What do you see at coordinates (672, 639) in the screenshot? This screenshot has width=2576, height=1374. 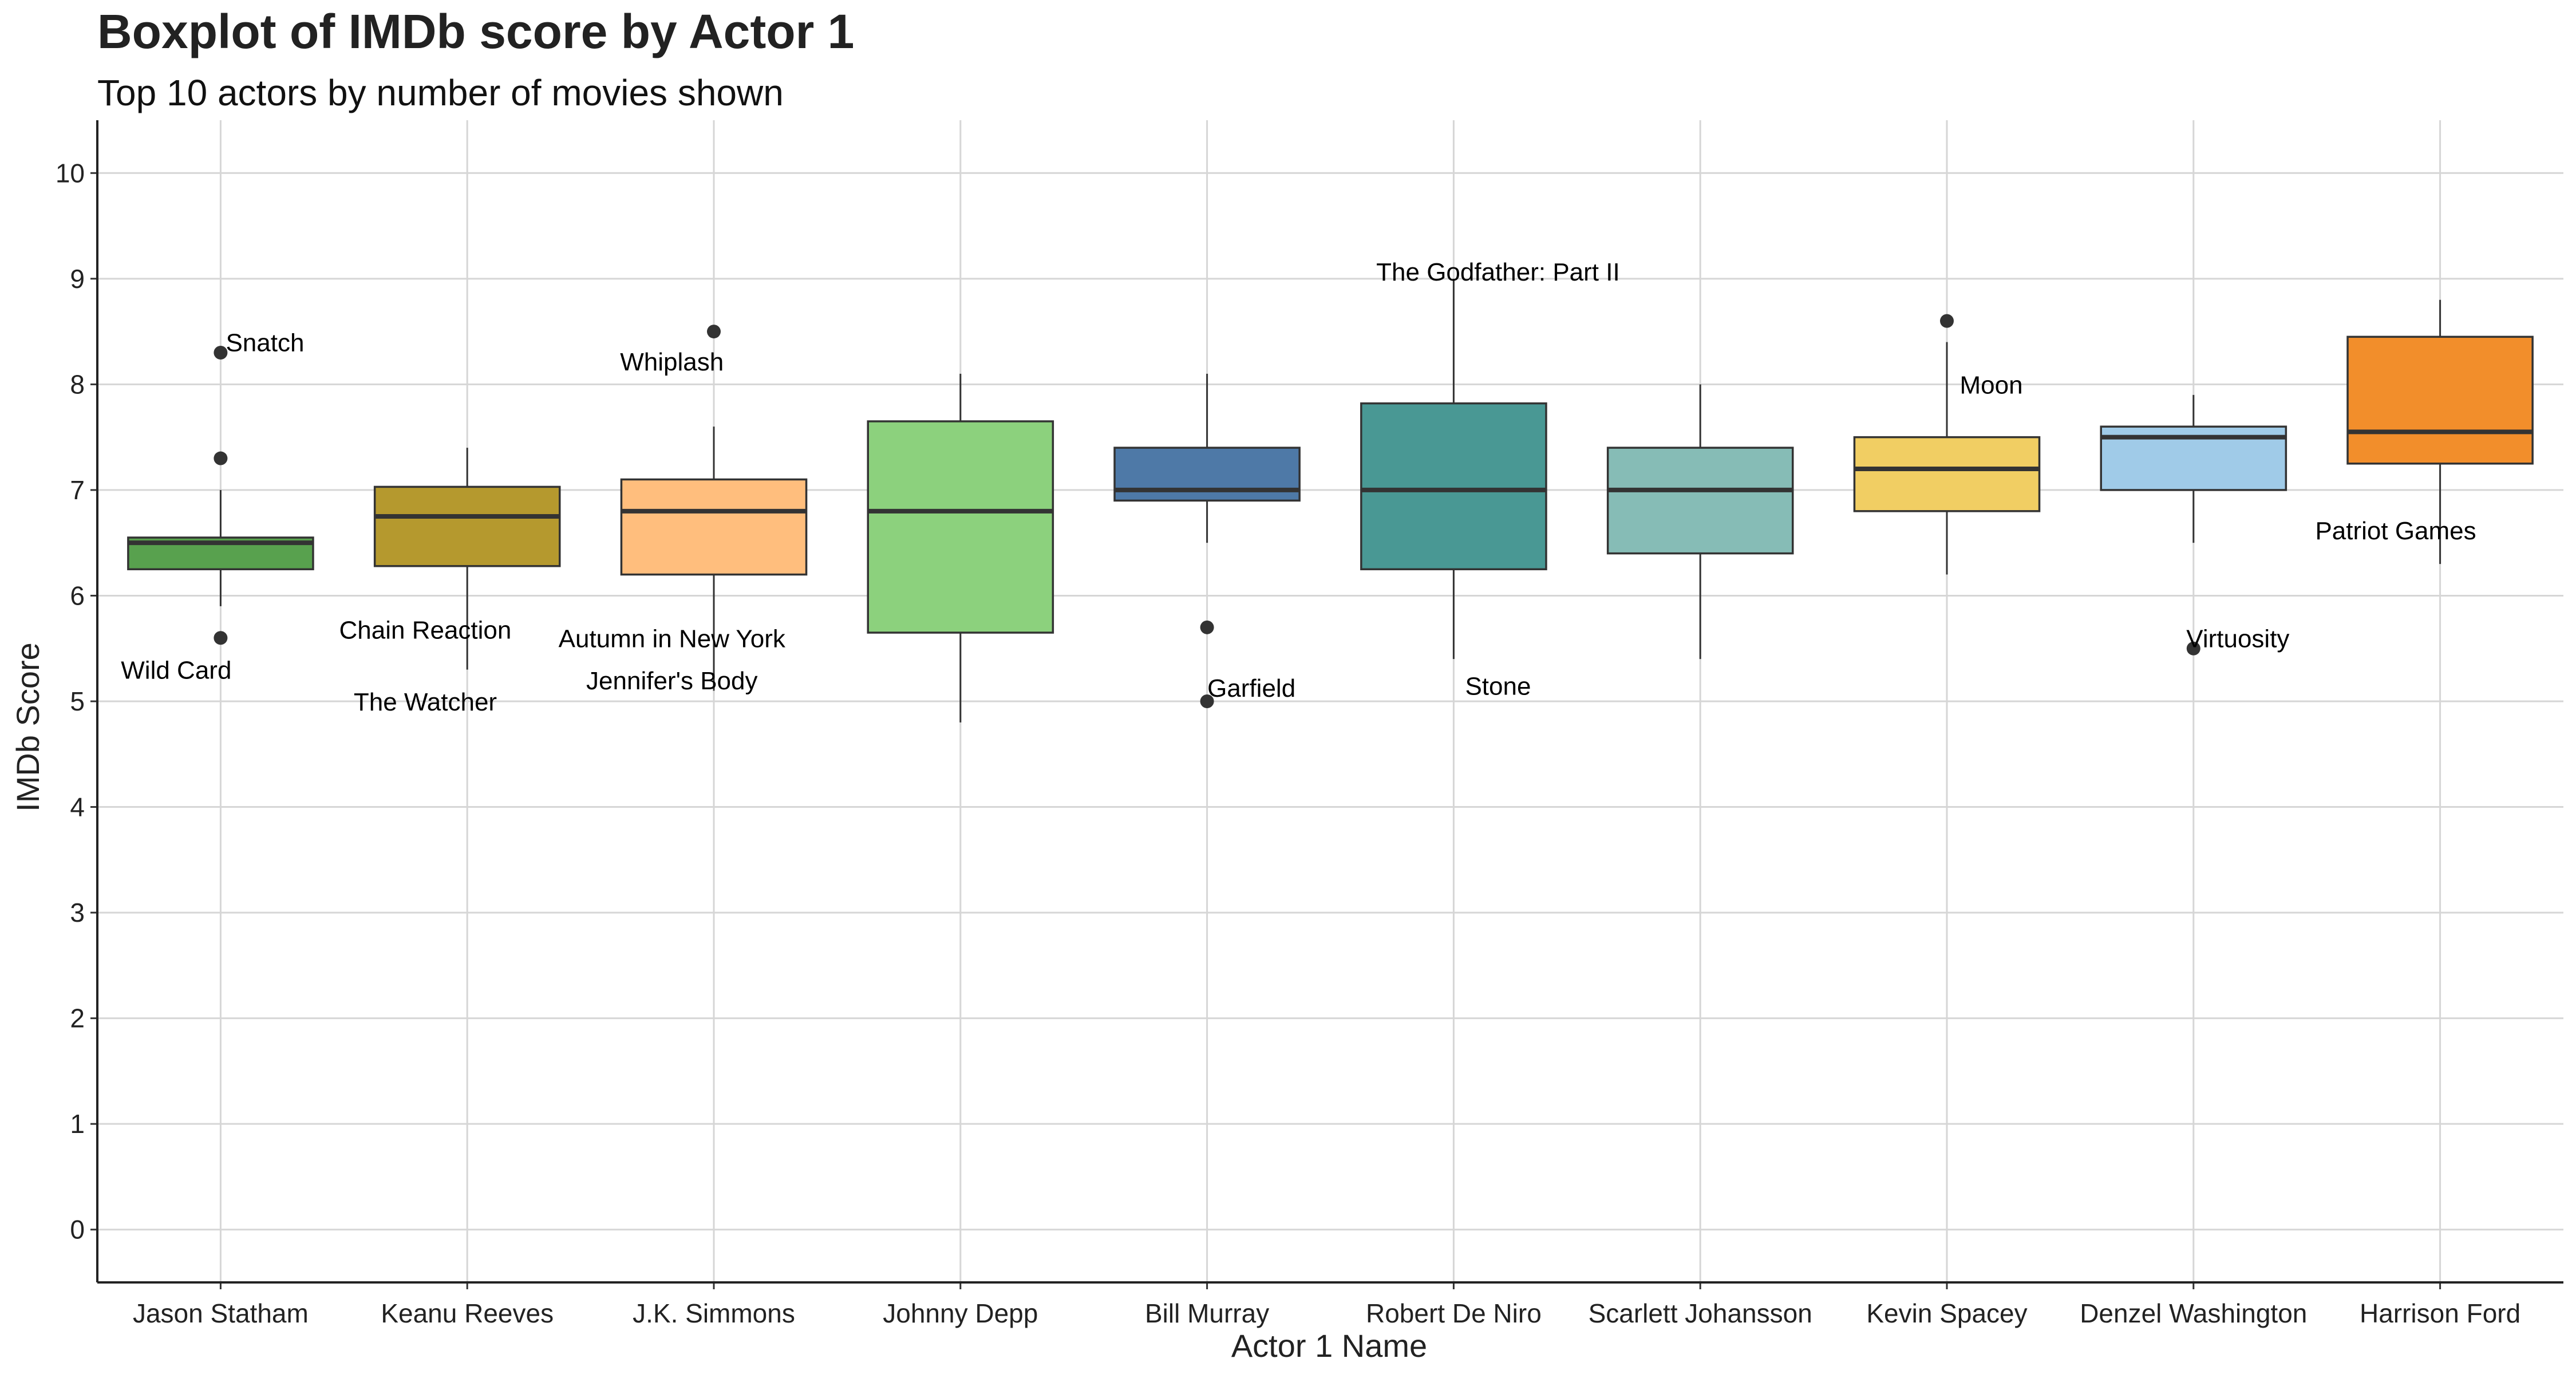 I see `outlier-label: Autumn in New York` at bounding box center [672, 639].